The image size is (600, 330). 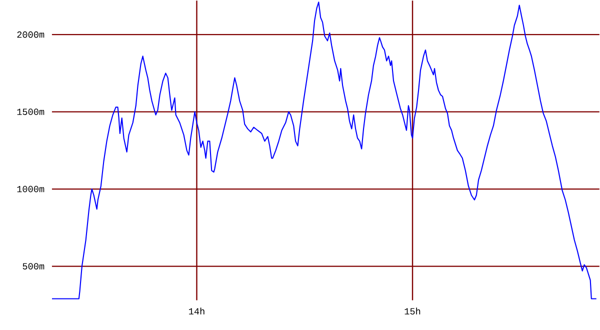 What do you see at coordinates (30, 189) in the screenshot?
I see `y-tick-label: 1000m` at bounding box center [30, 189].